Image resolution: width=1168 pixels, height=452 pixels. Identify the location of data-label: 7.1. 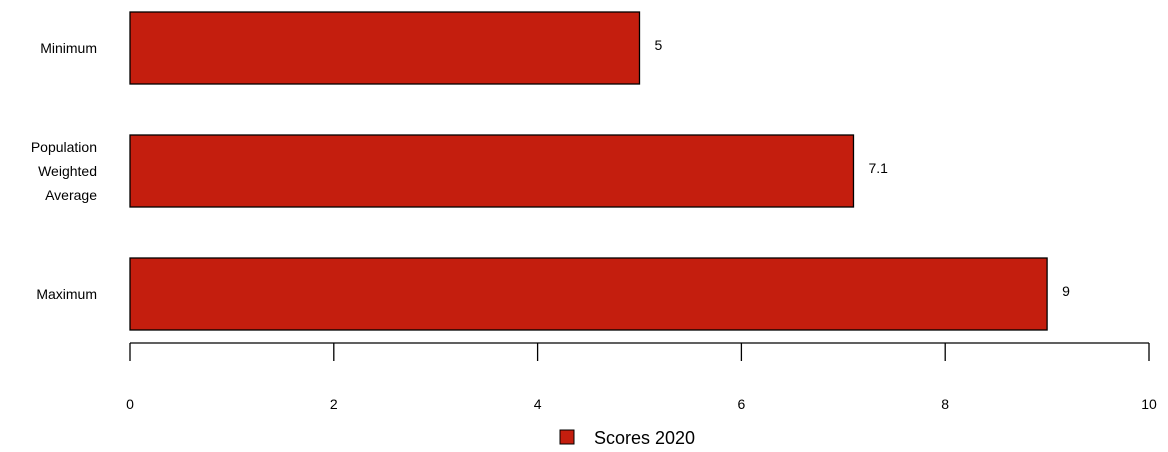
(878, 168).